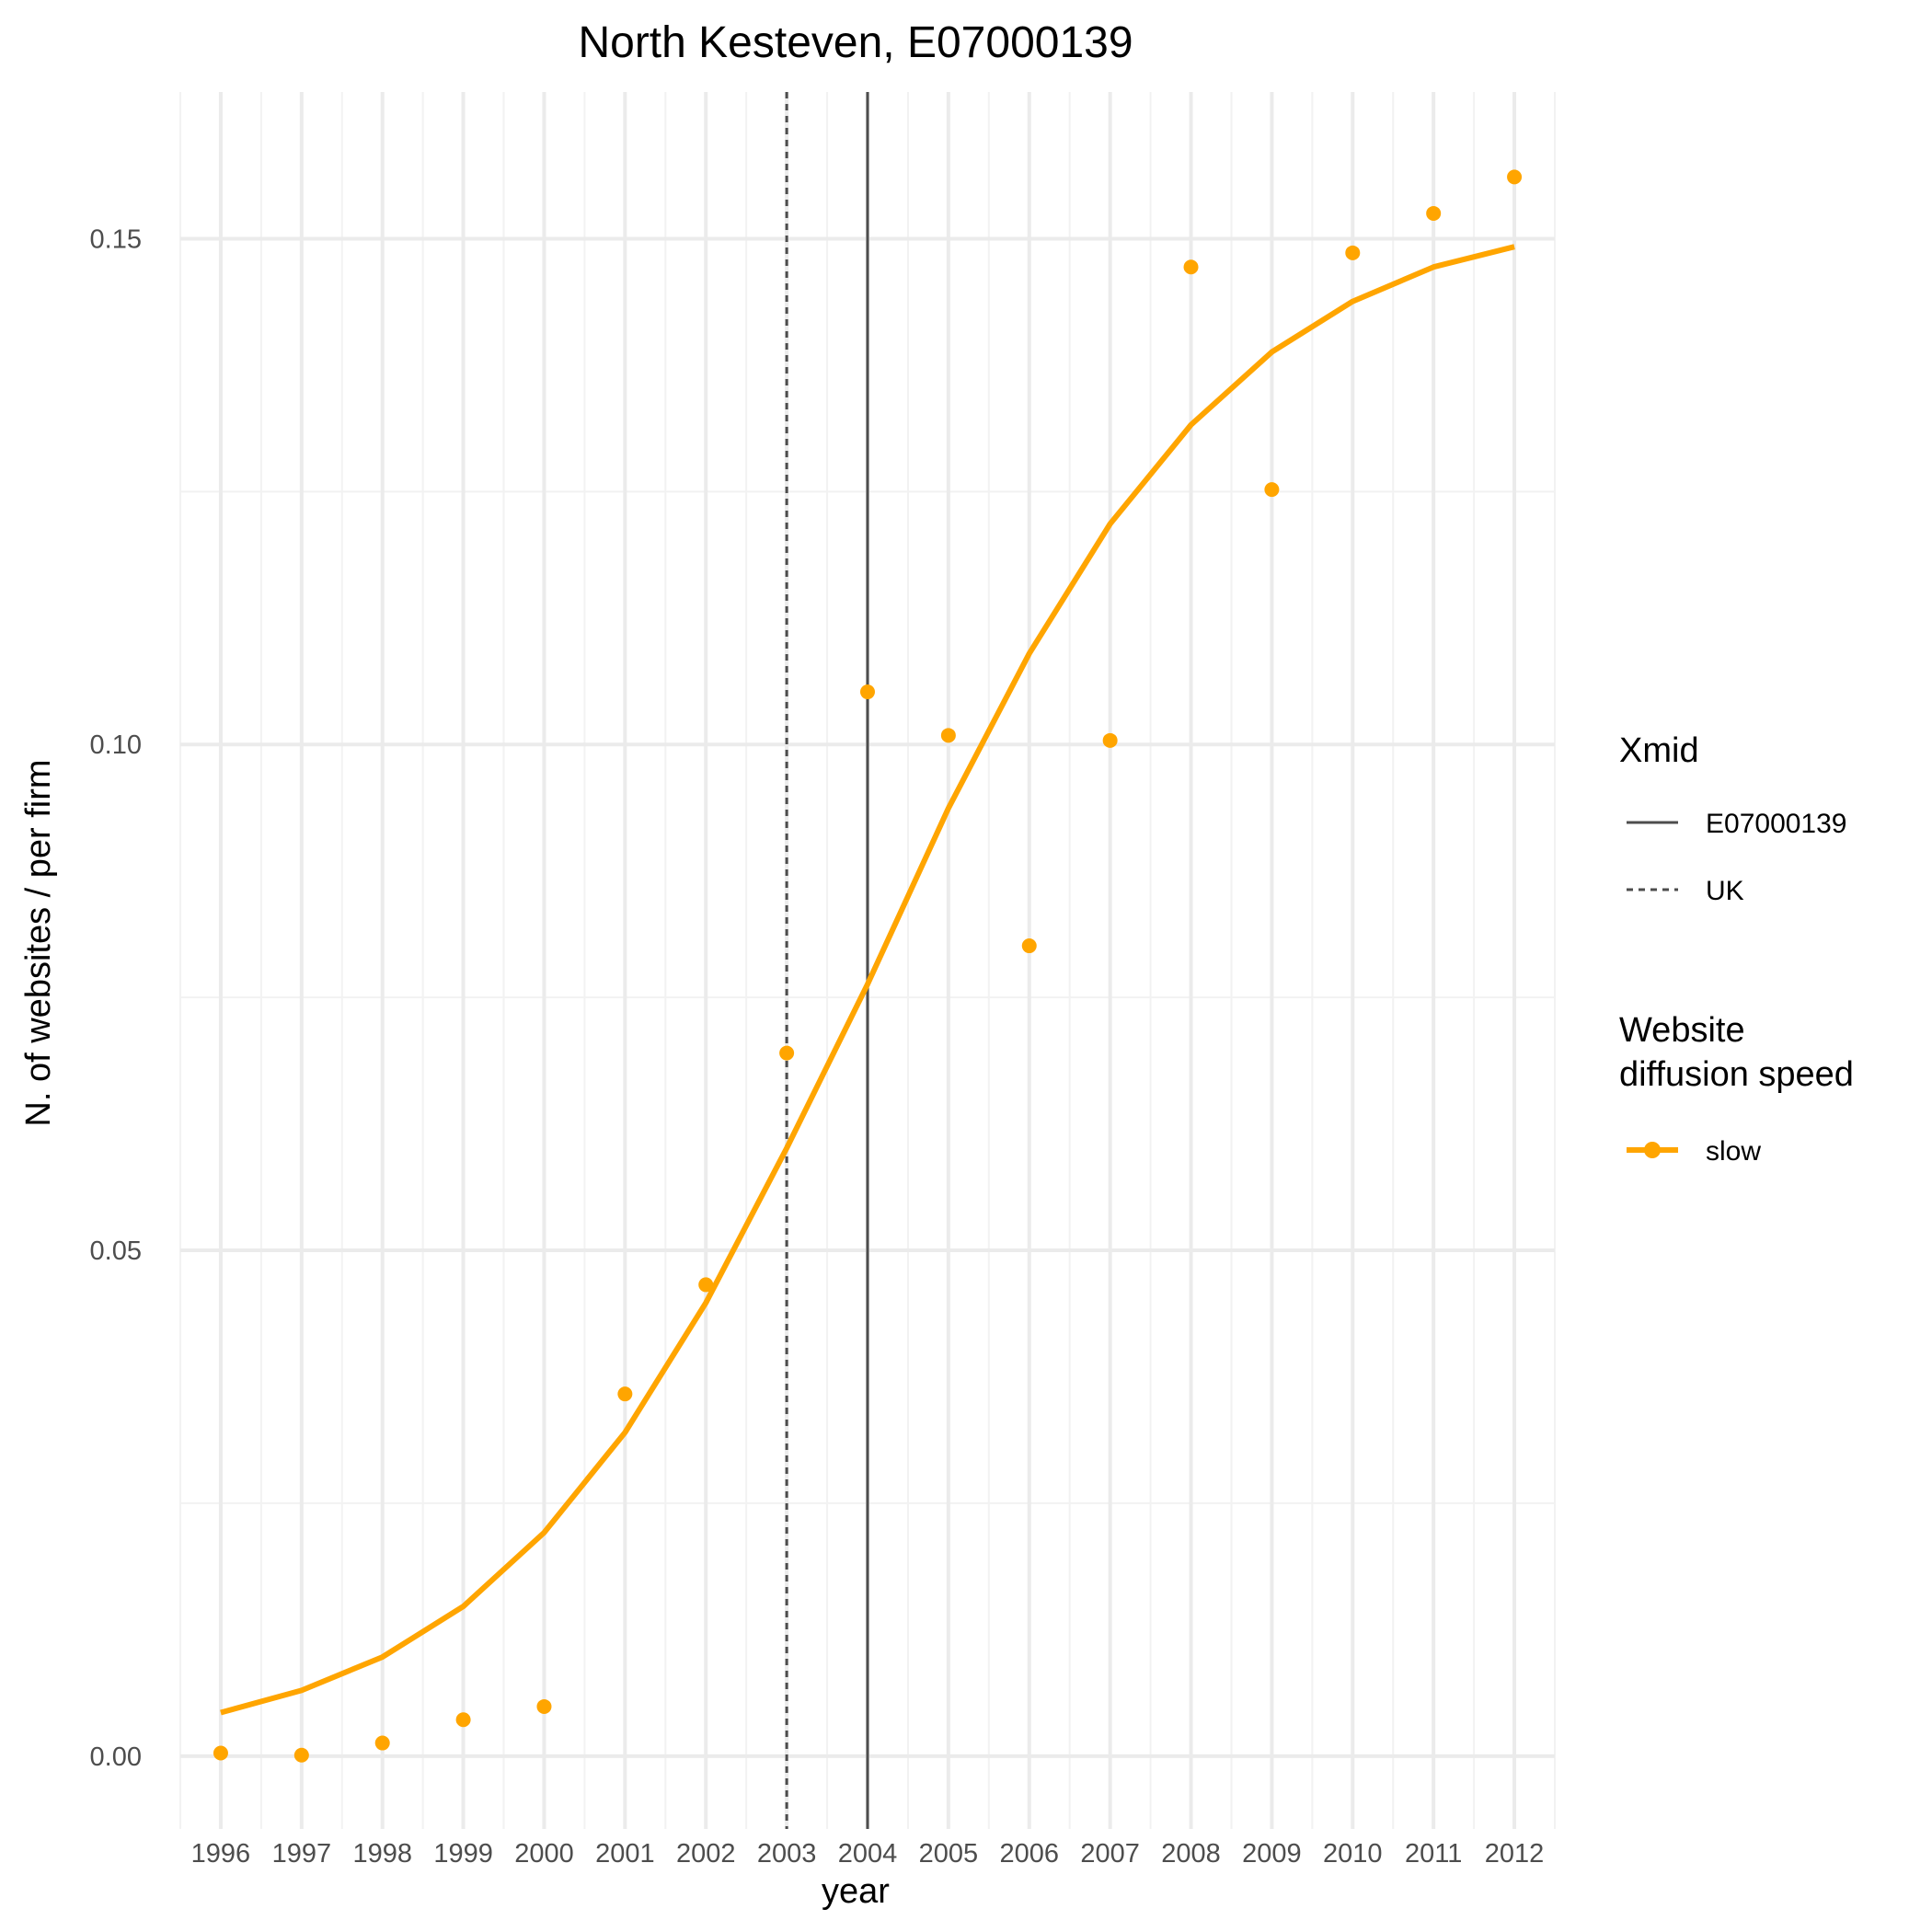  I want to click on legend-label-uk: UK, so click(1725, 891).